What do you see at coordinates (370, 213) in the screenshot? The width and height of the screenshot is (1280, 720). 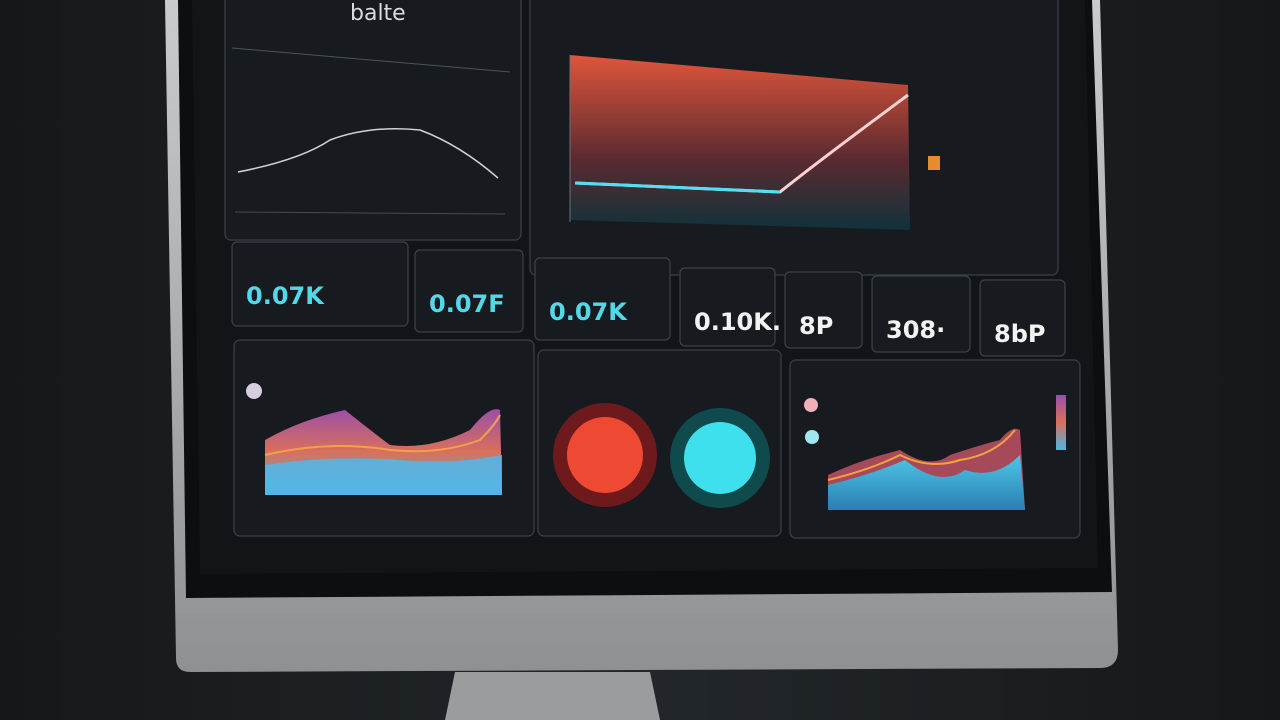 I see `axis` at bounding box center [370, 213].